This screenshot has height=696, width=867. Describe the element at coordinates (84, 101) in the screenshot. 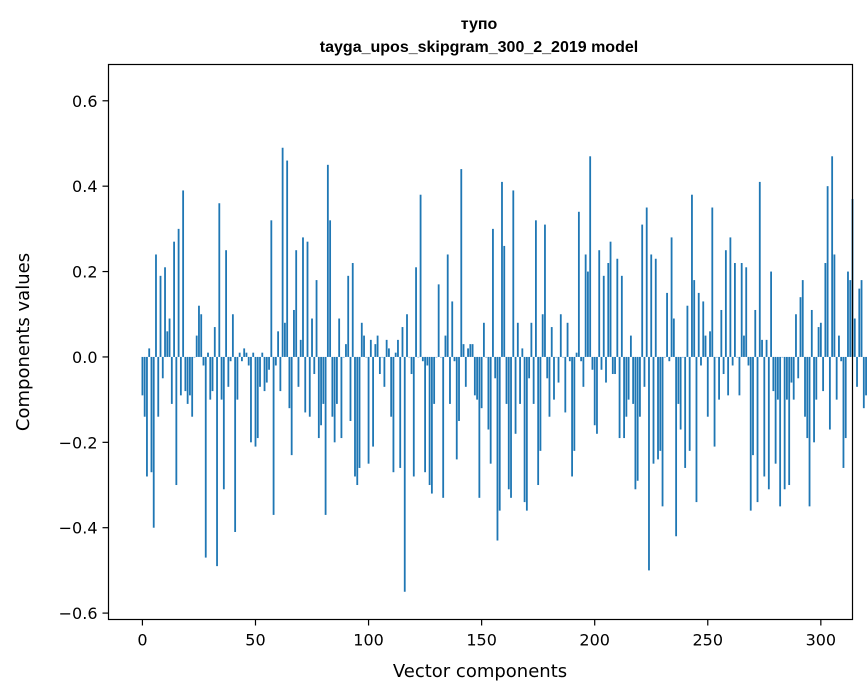

I see `y-tick-label: 0.6` at that location.